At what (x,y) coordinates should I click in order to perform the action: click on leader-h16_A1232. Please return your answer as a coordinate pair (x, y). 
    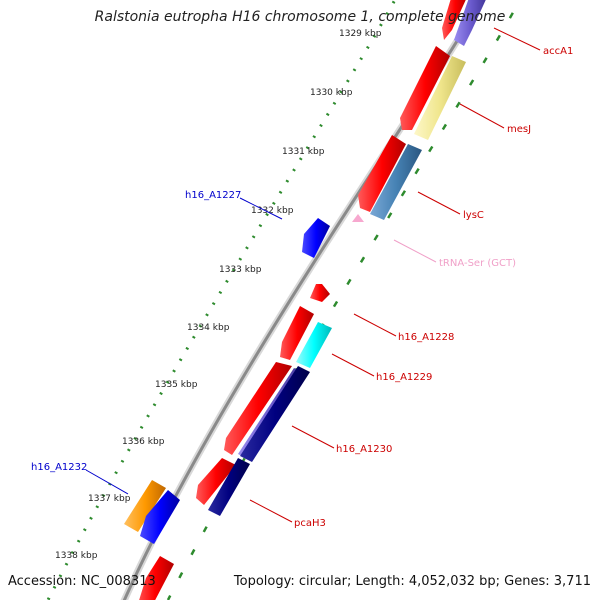
    Looking at the image, I should click on (107, 482).